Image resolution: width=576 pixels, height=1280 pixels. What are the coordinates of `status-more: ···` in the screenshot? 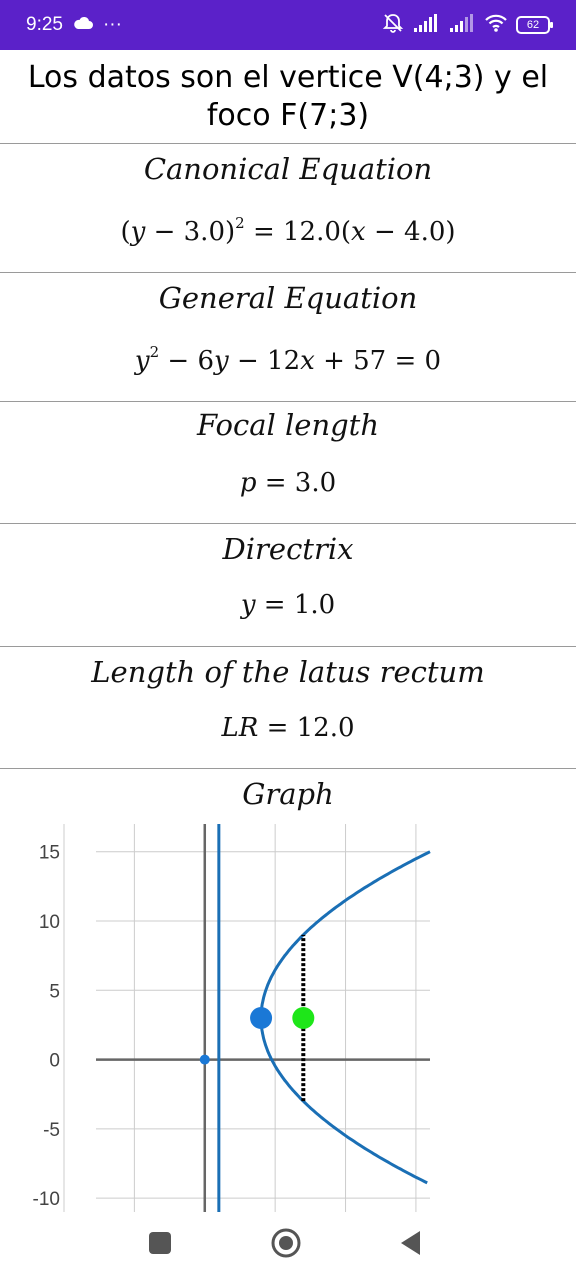 It's located at (112, 25).